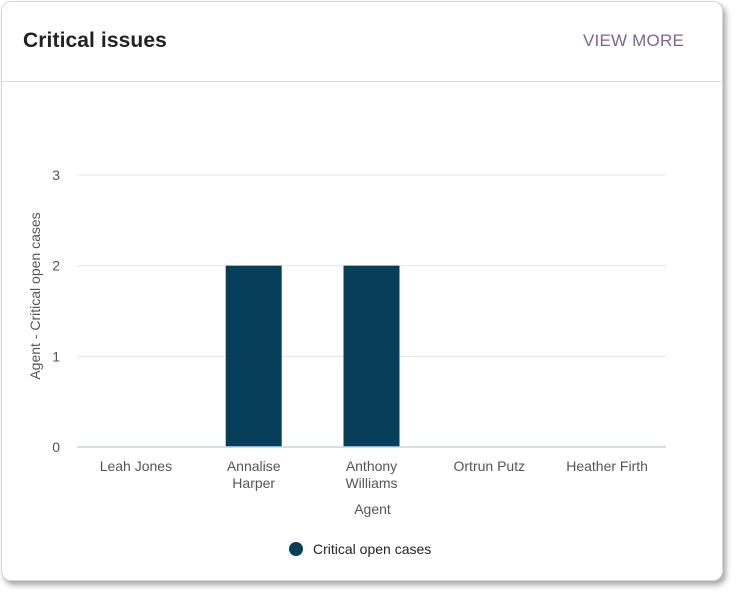 Image resolution: width=738 pixels, height=597 pixels. What do you see at coordinates (490, 466) in the screenshot?
I see `x-tick-label: Ortrun Putz` at bounding box center [490, 466].